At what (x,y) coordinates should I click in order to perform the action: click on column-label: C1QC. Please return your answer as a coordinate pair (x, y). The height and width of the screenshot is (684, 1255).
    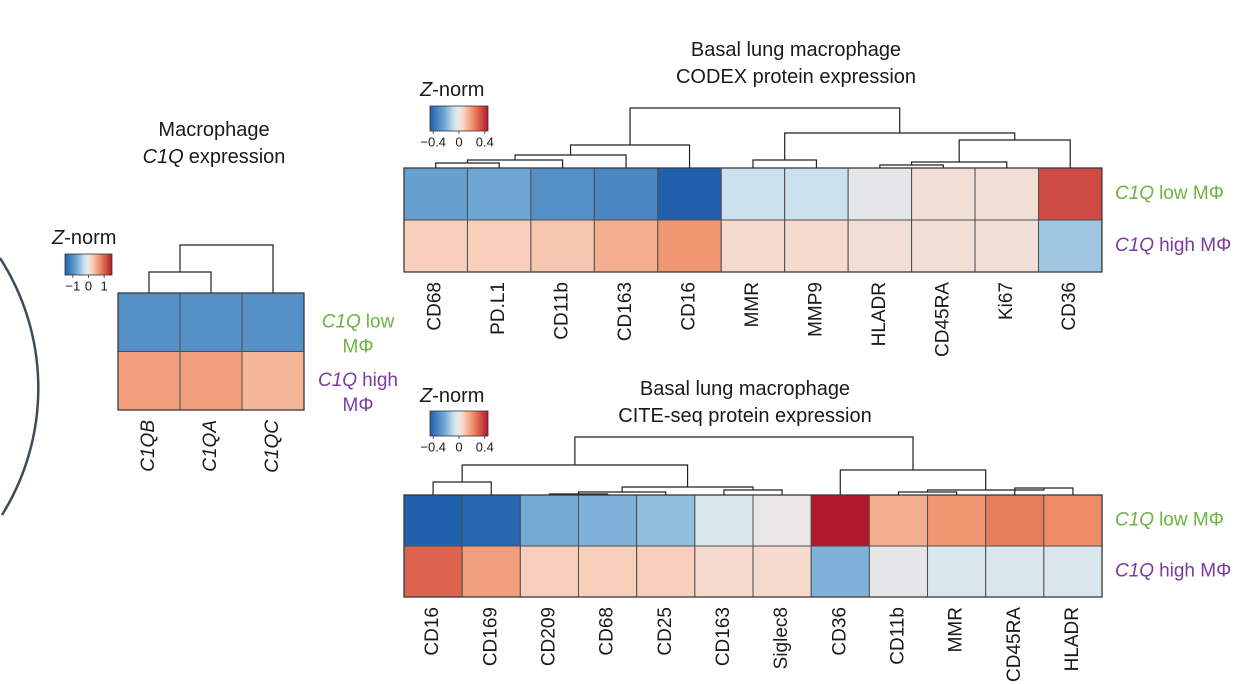
    Looking at the image, I should click on (272, 446).